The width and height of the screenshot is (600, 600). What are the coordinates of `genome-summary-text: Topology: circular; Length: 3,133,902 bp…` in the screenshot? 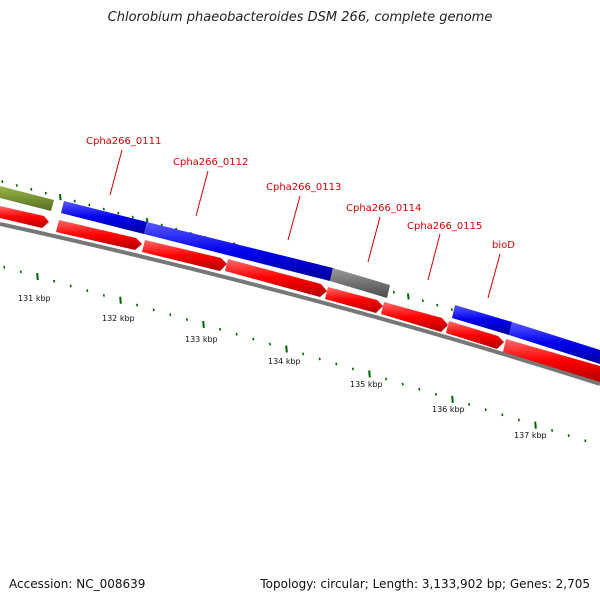 It's located at (425, 584).